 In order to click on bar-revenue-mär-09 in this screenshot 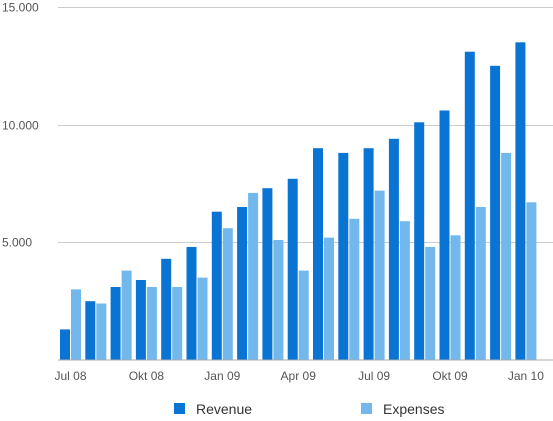, I will do `click(267, 274)`.